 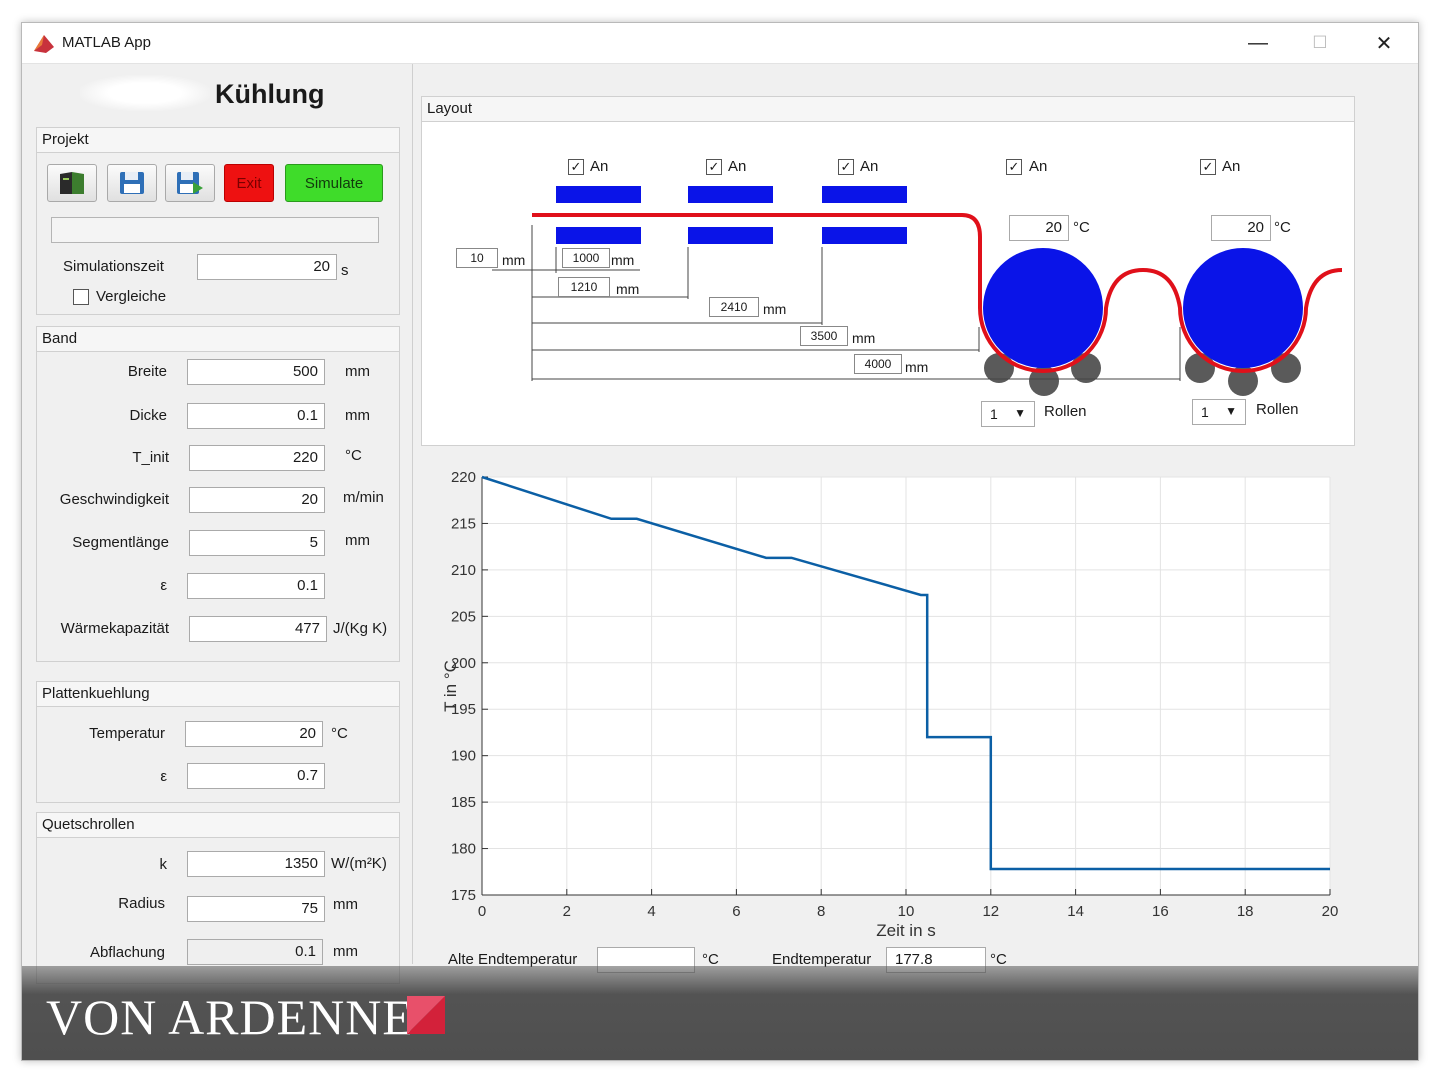 What do you see at coordinates (1038, 166) in the screenshot?
I see `roller-1-label: An` at bounding box center [1038, 166].